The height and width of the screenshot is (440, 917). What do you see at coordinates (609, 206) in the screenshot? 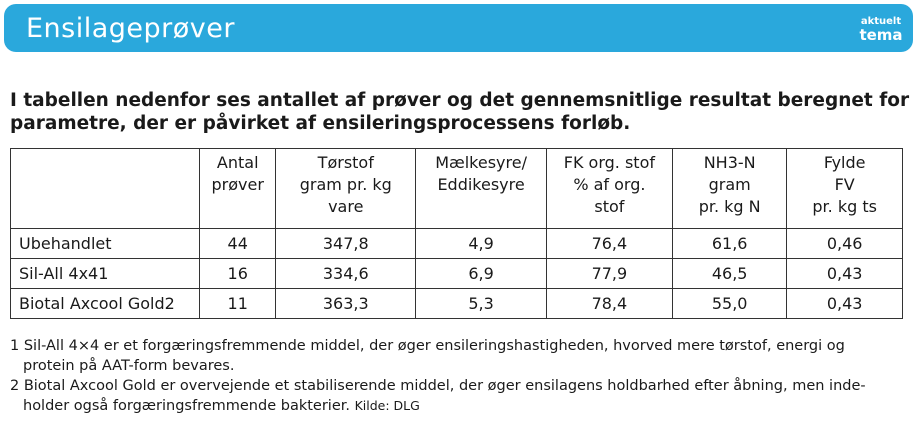
I see `header-line: stof` at bounding box center [609, 206].